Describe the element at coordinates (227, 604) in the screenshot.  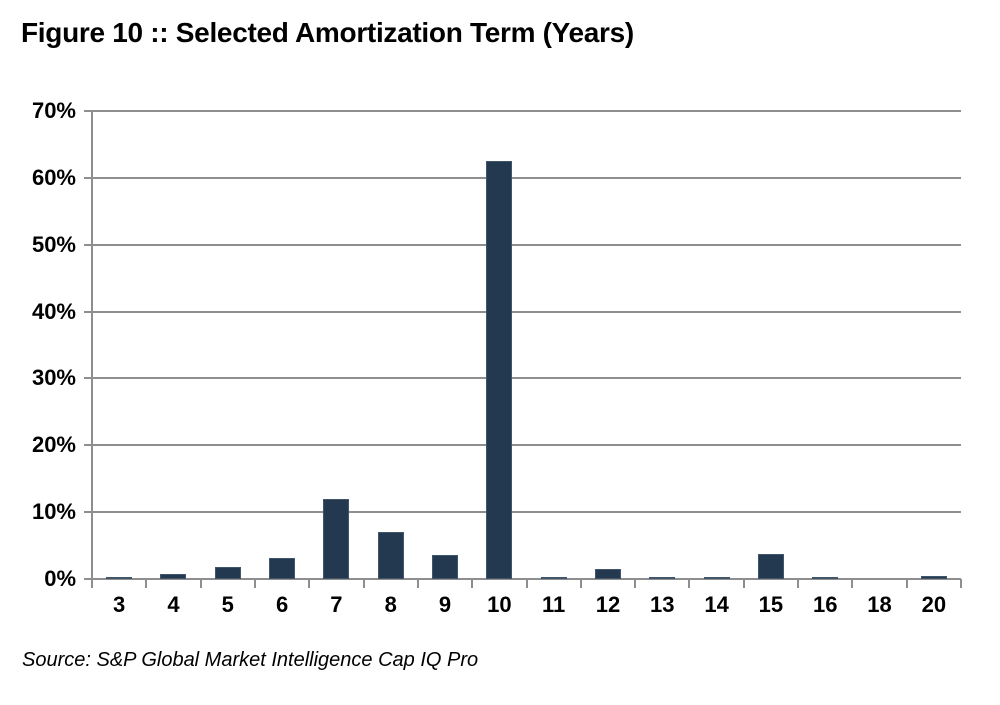
I see `x-axis-label: 5` at that location.